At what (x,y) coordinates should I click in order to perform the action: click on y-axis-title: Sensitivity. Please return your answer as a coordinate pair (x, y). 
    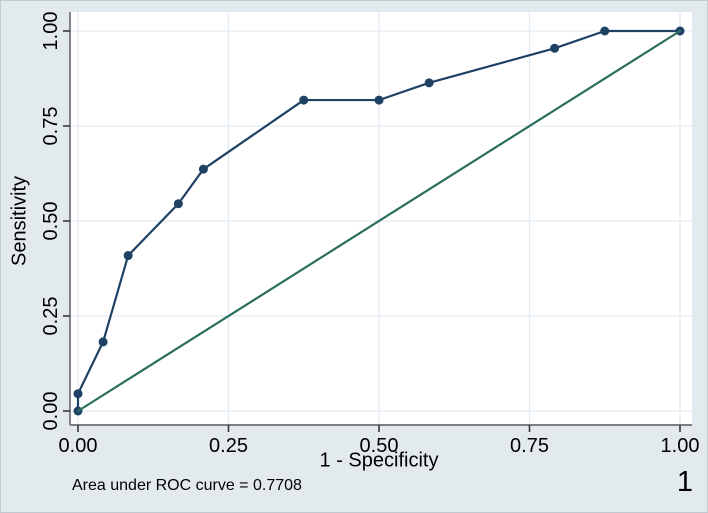
    Looking at the image, I should click on (19, 221).